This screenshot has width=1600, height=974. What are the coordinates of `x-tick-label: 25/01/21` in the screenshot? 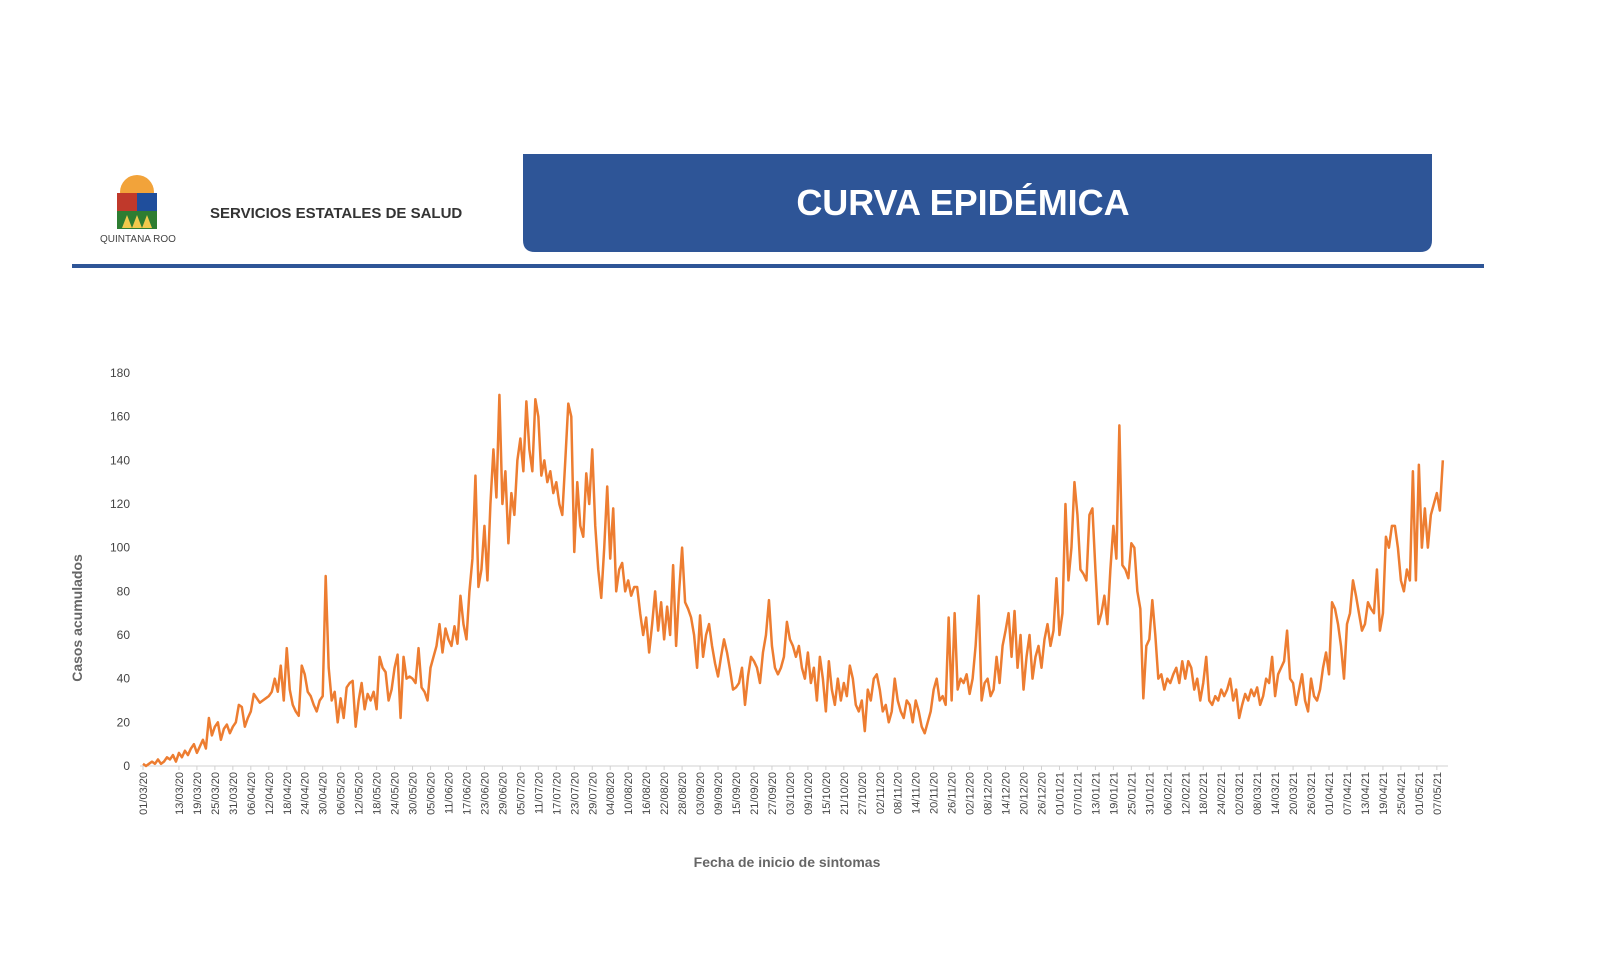 It's located at (1132, 793).